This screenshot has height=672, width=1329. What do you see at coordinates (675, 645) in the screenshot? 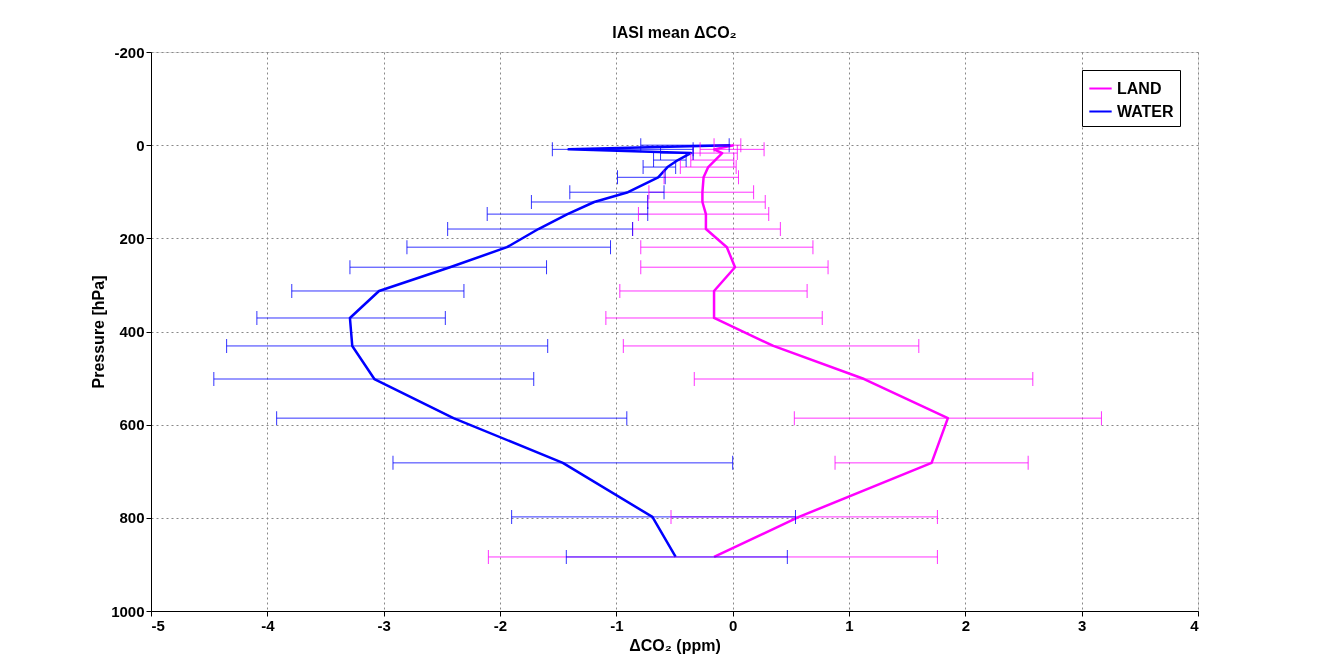
I see `x-axis-title: ΔCO₂ (ppm)` at bounding box center [675, 645].